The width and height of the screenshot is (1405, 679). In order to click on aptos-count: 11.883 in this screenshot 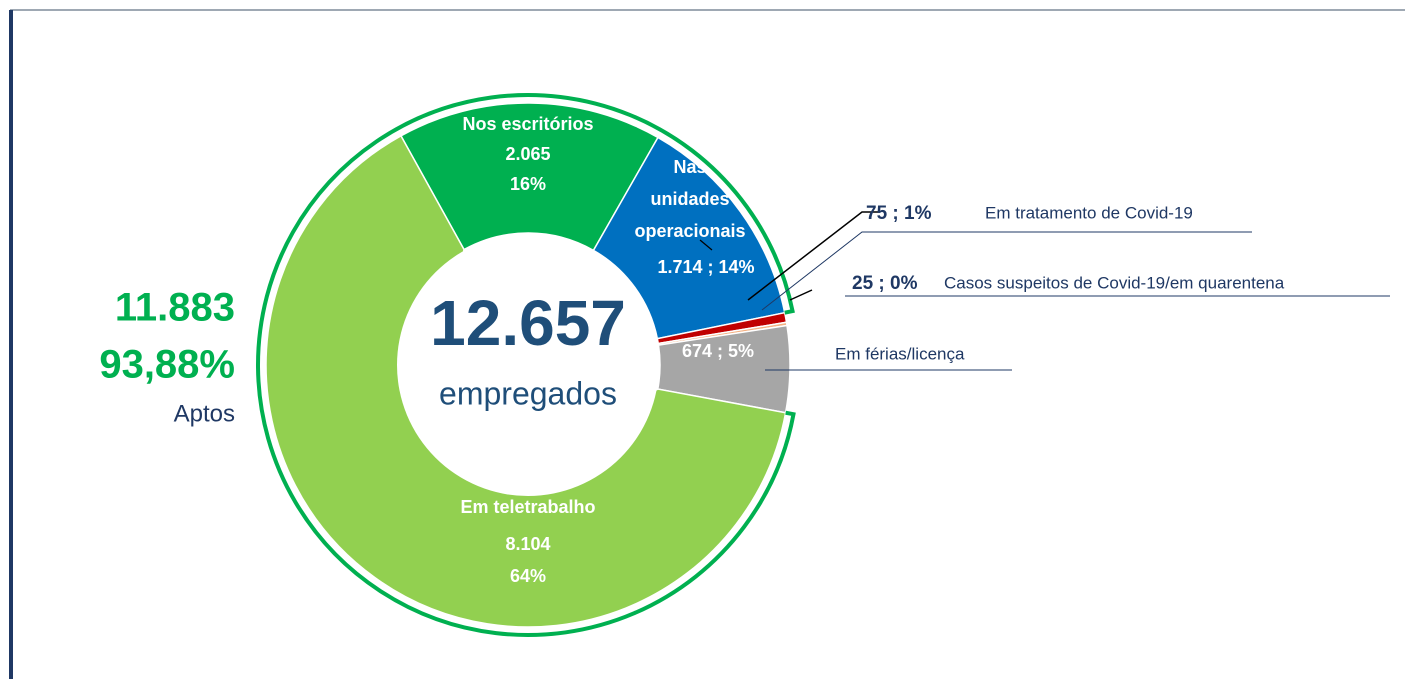, I will do `click(175, 308)`.